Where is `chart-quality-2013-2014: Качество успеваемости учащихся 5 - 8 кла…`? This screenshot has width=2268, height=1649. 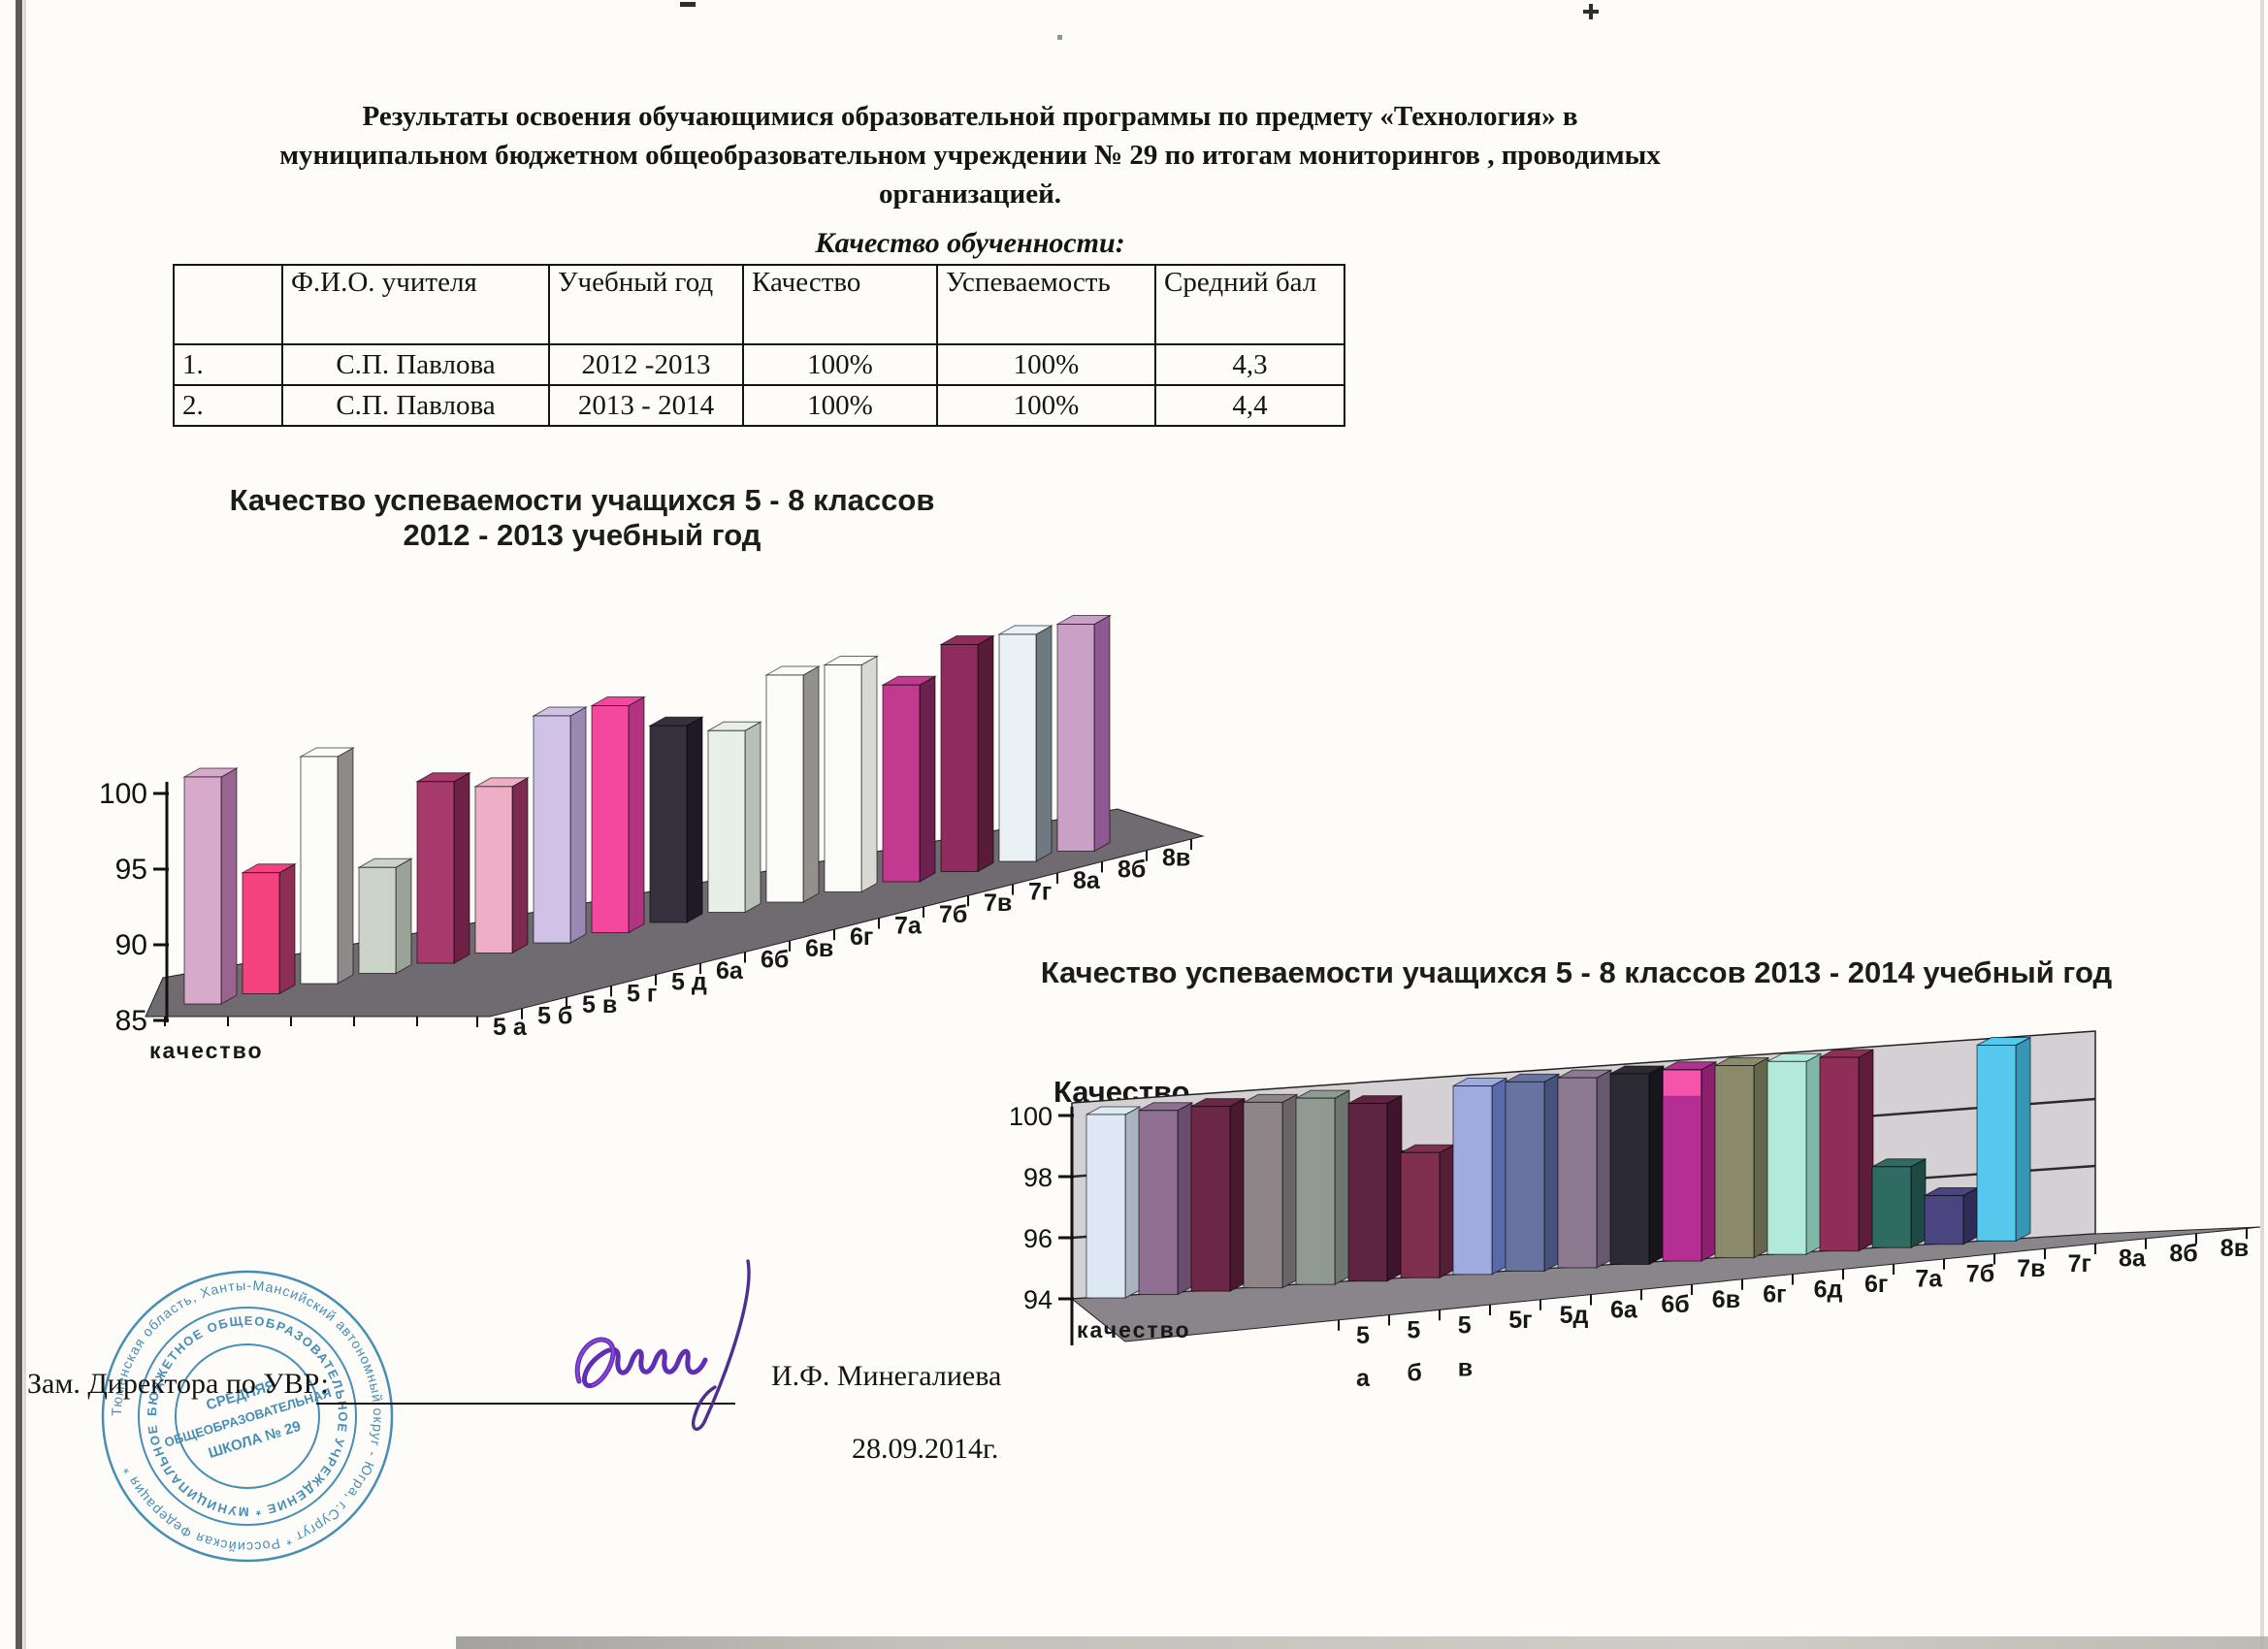
chart-quality-2013-2014: Качество успеваемости учащихся 5 - 8 кла… is located at coordinates (1635, 1173).